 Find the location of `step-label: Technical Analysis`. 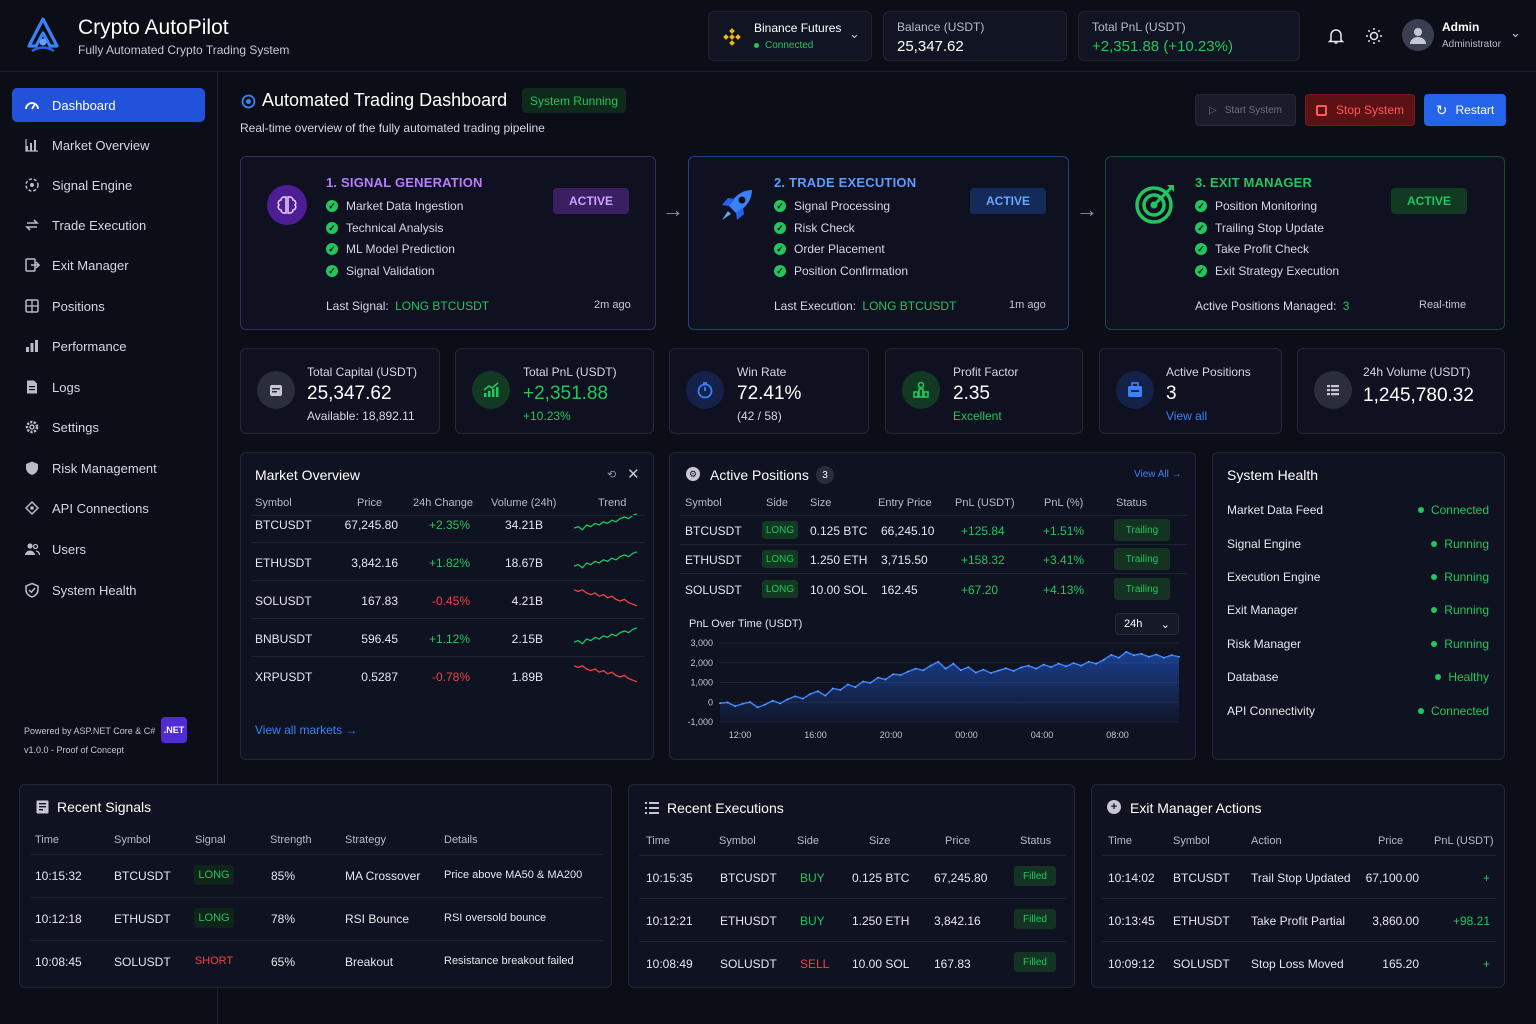

step-label: Technical Analysis is located at coordinates (395, 228).